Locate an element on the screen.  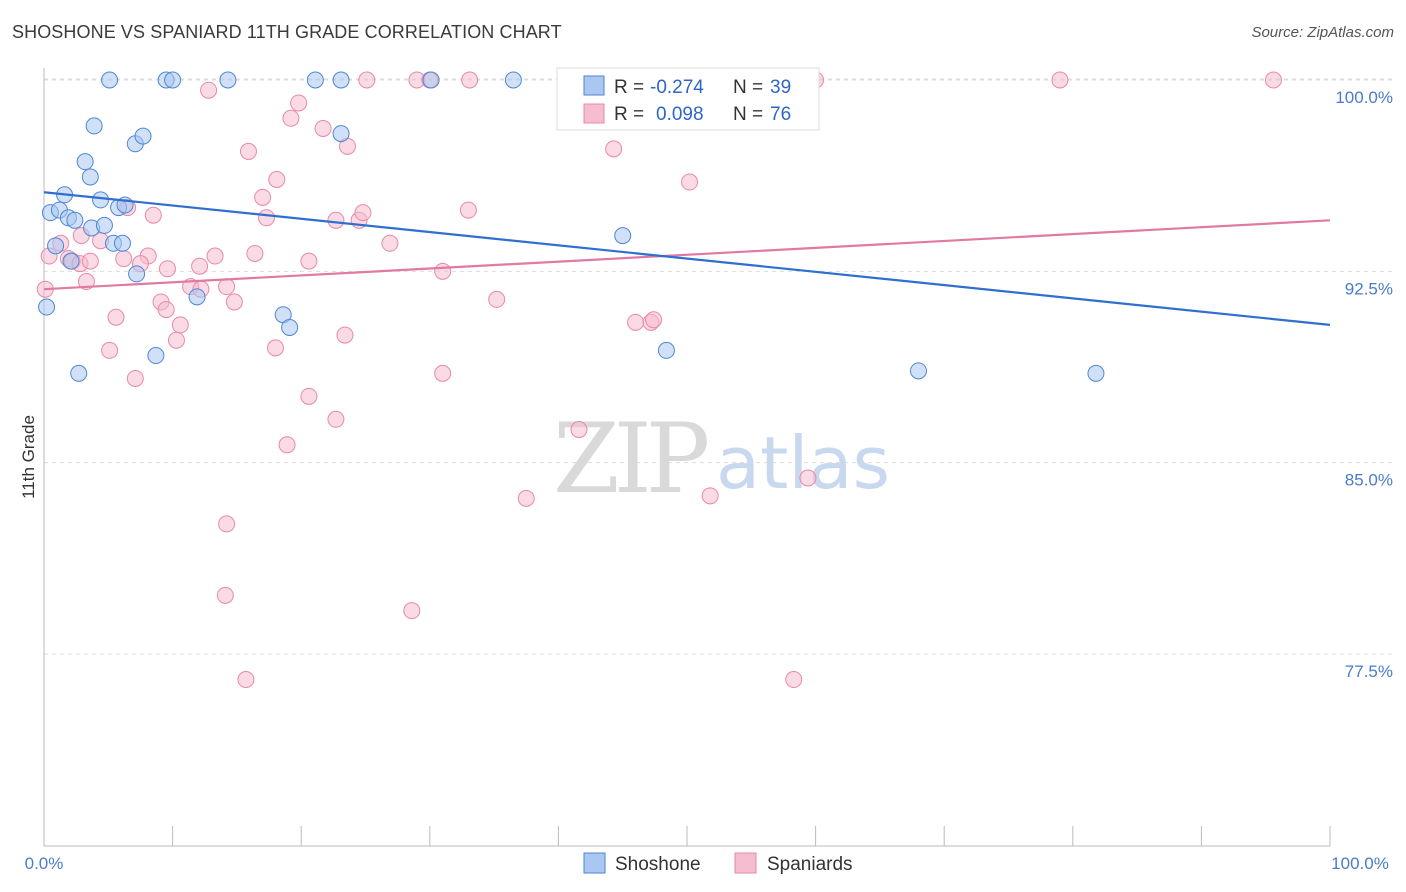
trendline-shoshone is located at coordinates (687, 259).